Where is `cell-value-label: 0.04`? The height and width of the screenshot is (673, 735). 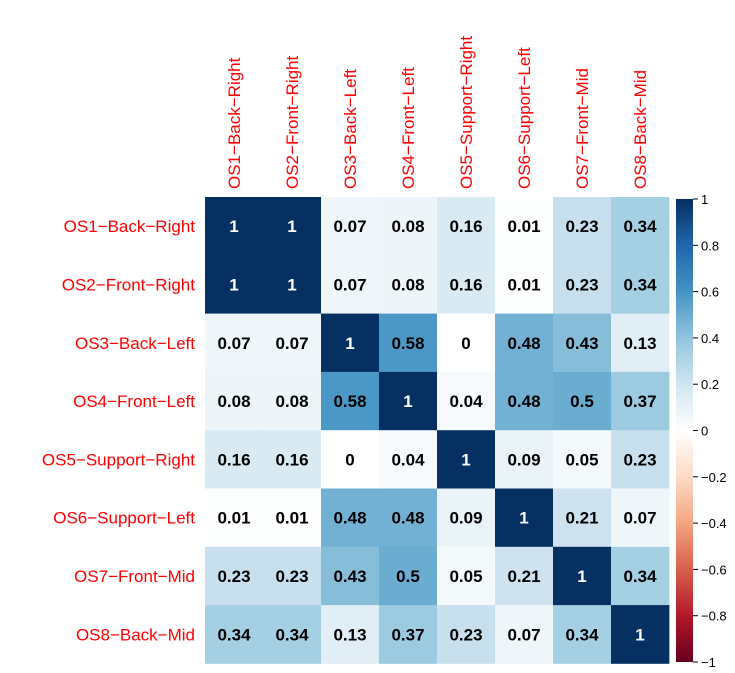 cell-value-label: 0.04 is located at coordinates (408, 459).